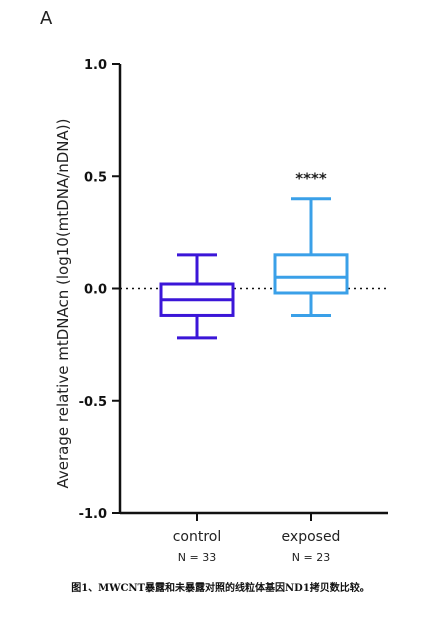 The height and width of the screenshot is (618, 441). Describe the element at coordinates (311, 274) in the screenshot. I see `iqr-box` at that location.